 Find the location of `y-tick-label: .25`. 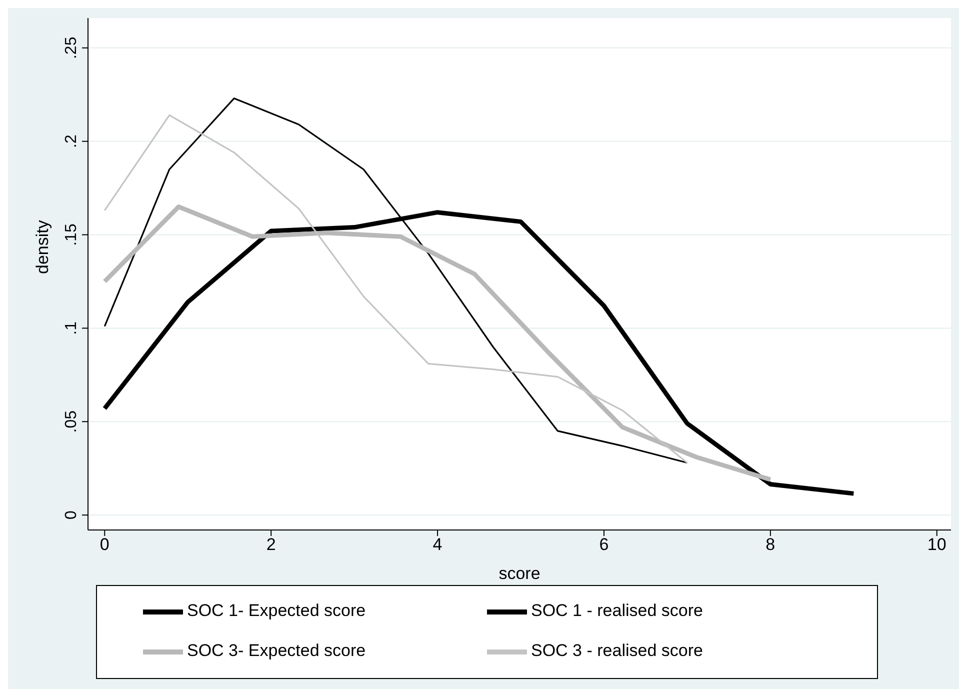

y-tick-label: .25 is located at coordinates (71, 48).